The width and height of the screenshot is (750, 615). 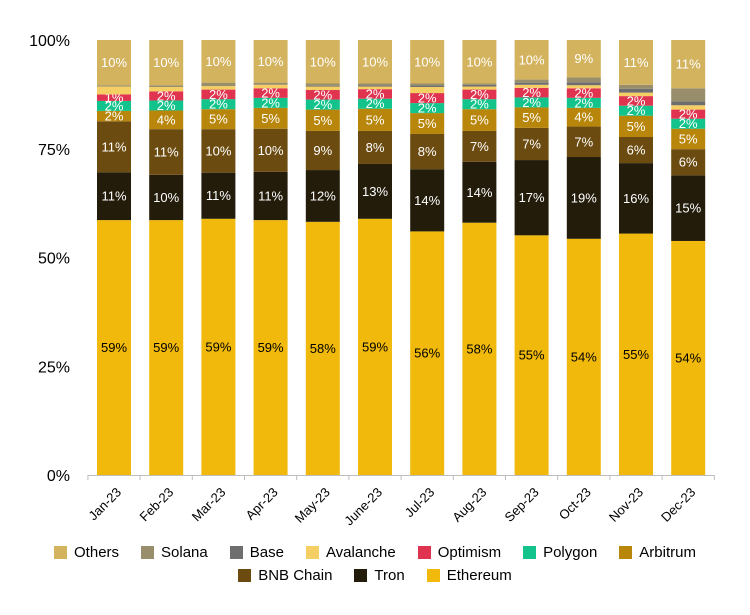 I want to click on legend-label: Optimism, so click(x=469, y=552).